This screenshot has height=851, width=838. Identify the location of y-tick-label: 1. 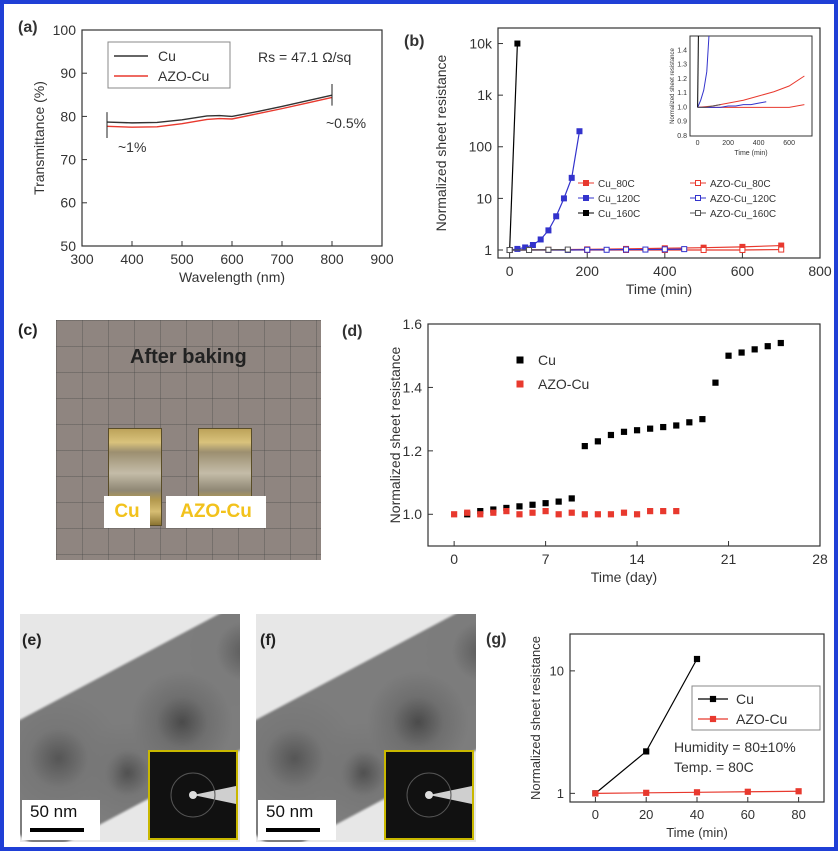
(488, 250).